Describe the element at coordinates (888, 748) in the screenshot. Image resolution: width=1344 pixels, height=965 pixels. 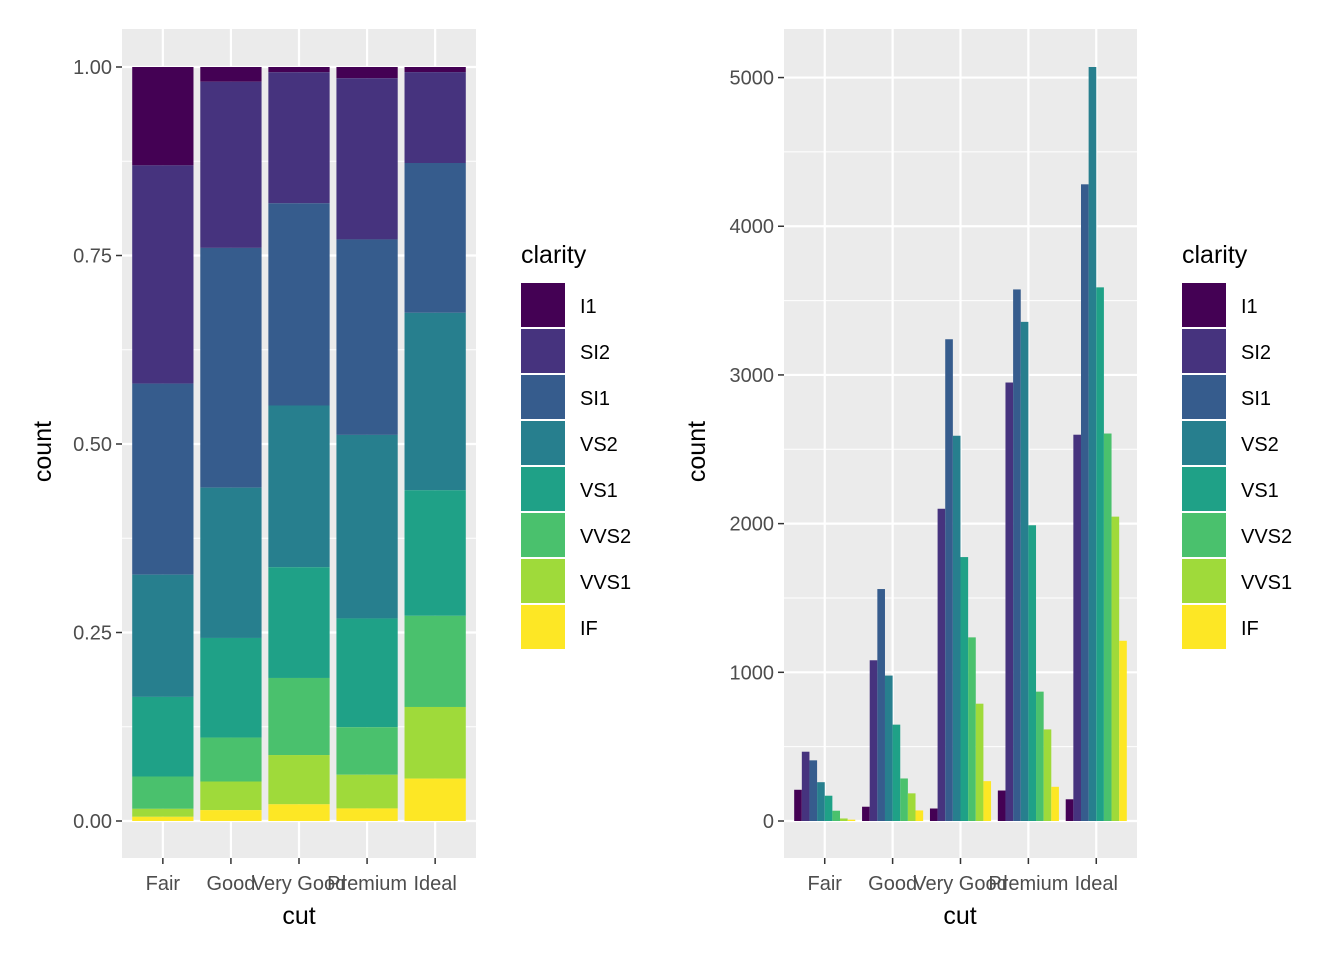
I see `bar-good-vs2` at that location.